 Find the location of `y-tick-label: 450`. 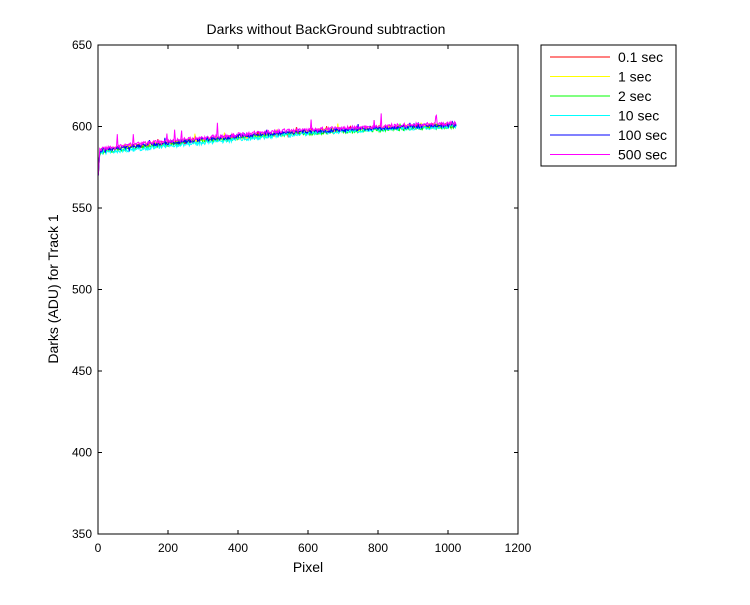

y-tick-label: 450 is located at coordinates (82, 371).